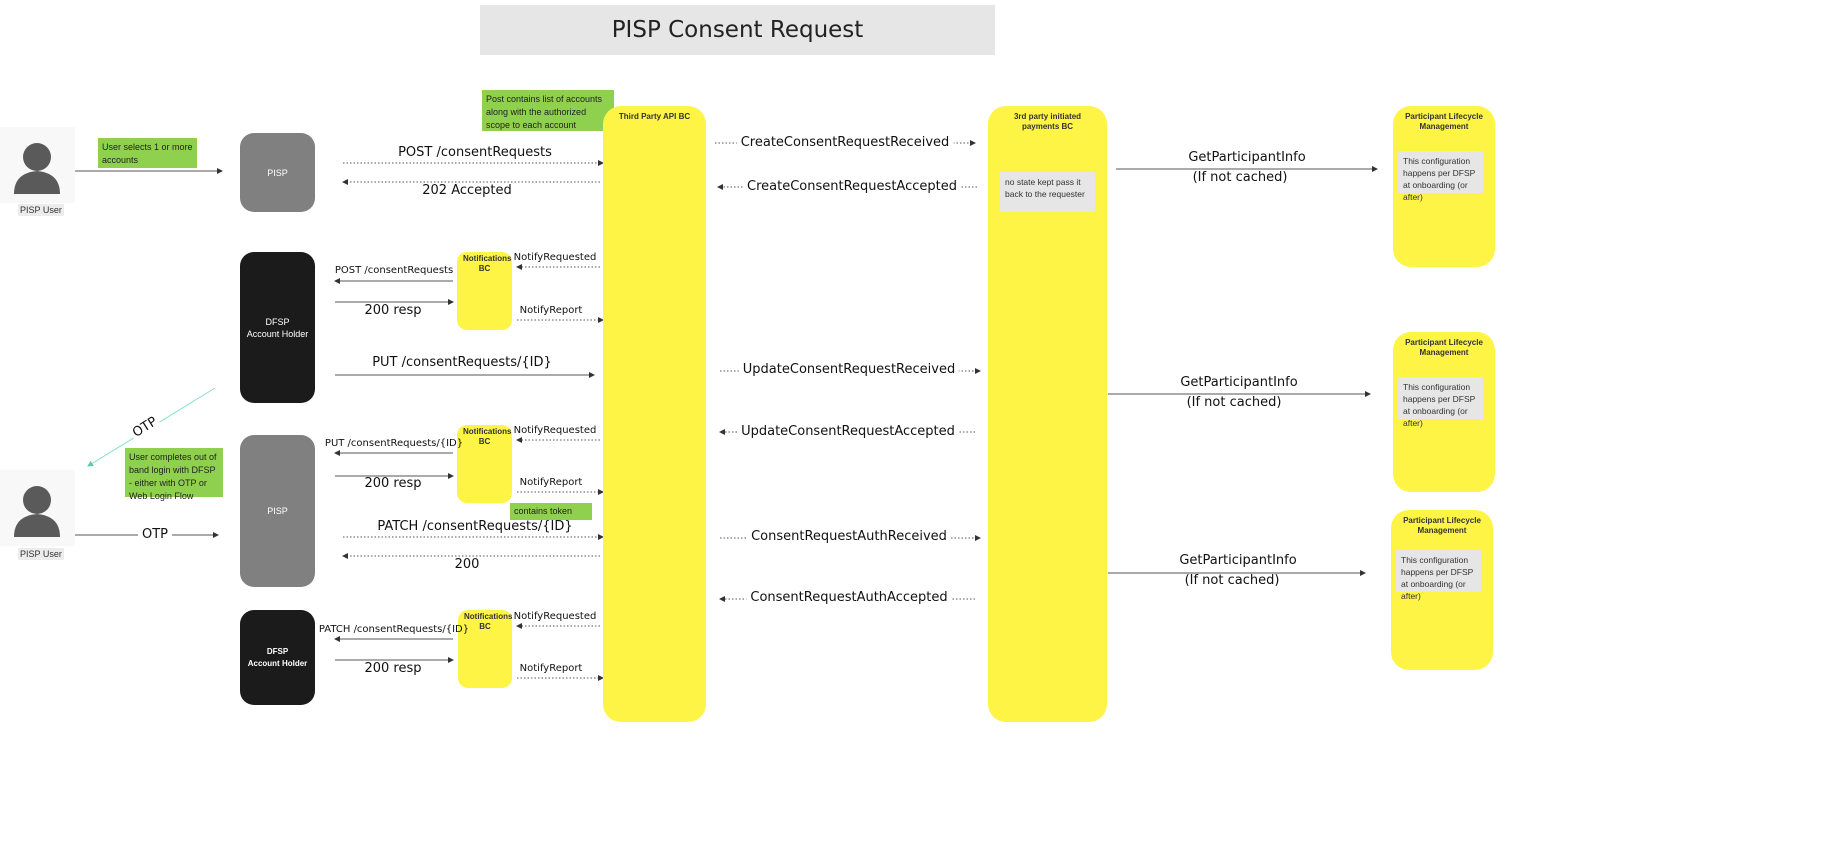 The width and height of the screenshot is (1827, 846). I want to click on msg-patch: PATCH /consentRequests/{ID}, so click(475, 526).